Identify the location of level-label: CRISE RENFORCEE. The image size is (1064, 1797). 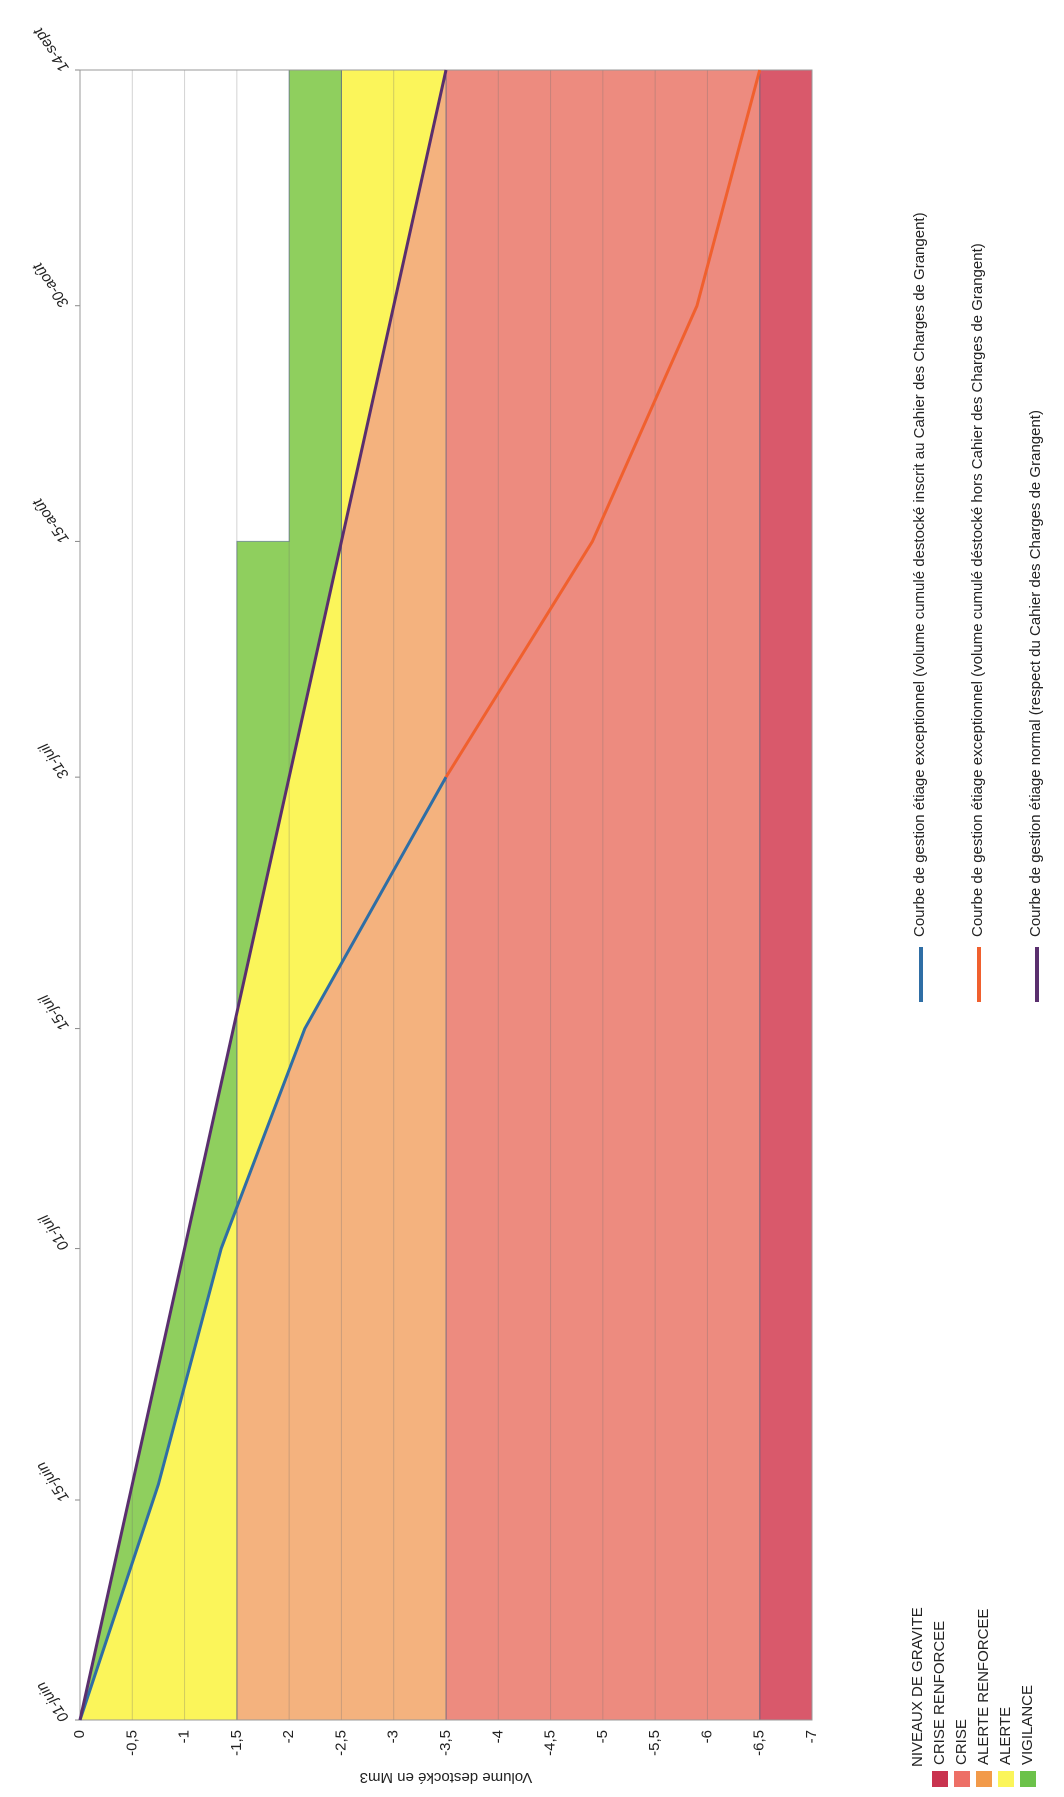
(939, 1693).